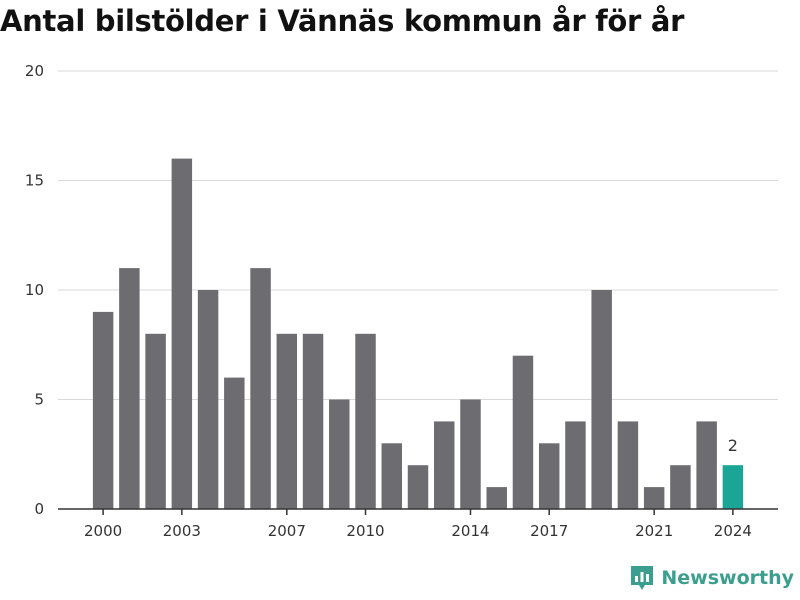  I want to click on newsworthy-logo: Newsworthy, so click(711, 578).